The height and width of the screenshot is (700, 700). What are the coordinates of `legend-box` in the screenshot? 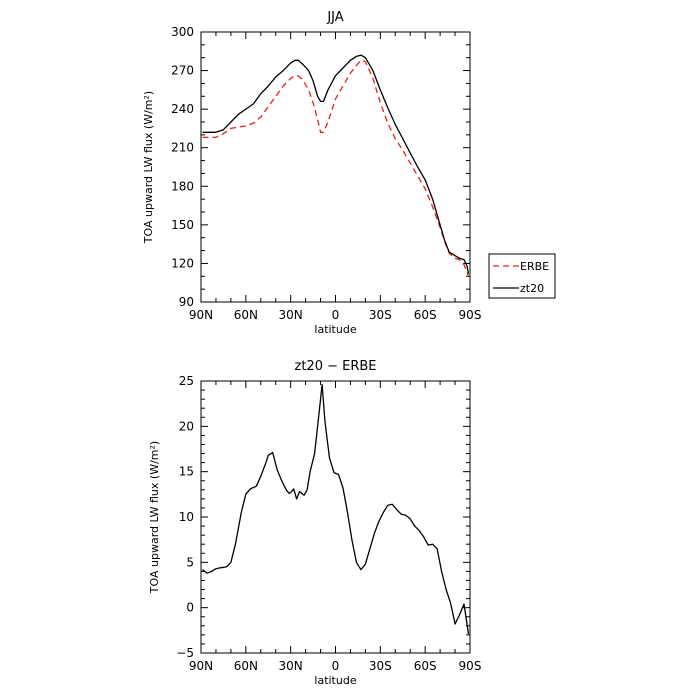 It's located at (522, 276).